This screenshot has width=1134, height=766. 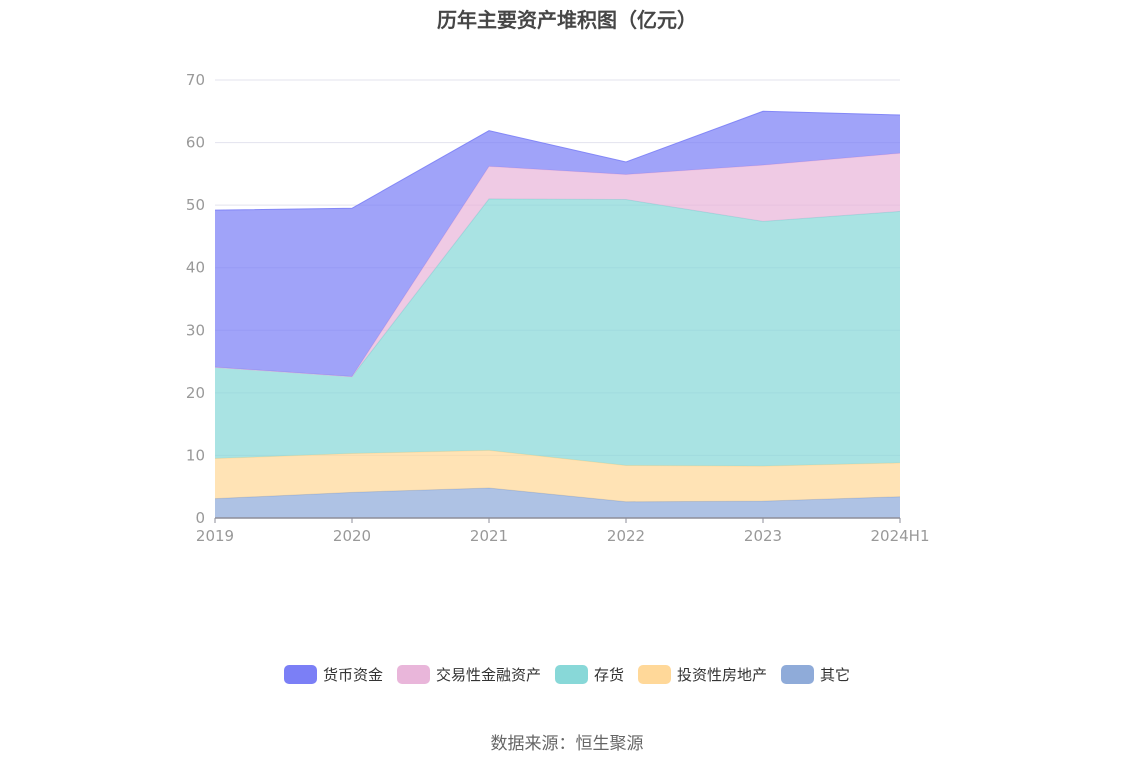 What do you see at coordinates (589, 674) in the screenshot?
I see `legend-item: 存货` at bounding box center [589, 674].